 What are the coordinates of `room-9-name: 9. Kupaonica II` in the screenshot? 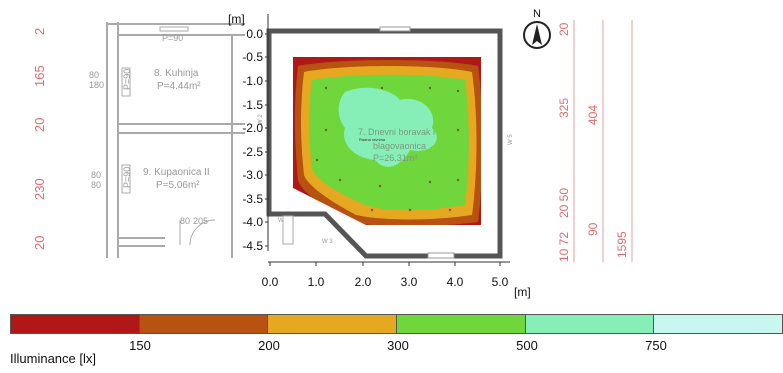 It's located at (176, 172).